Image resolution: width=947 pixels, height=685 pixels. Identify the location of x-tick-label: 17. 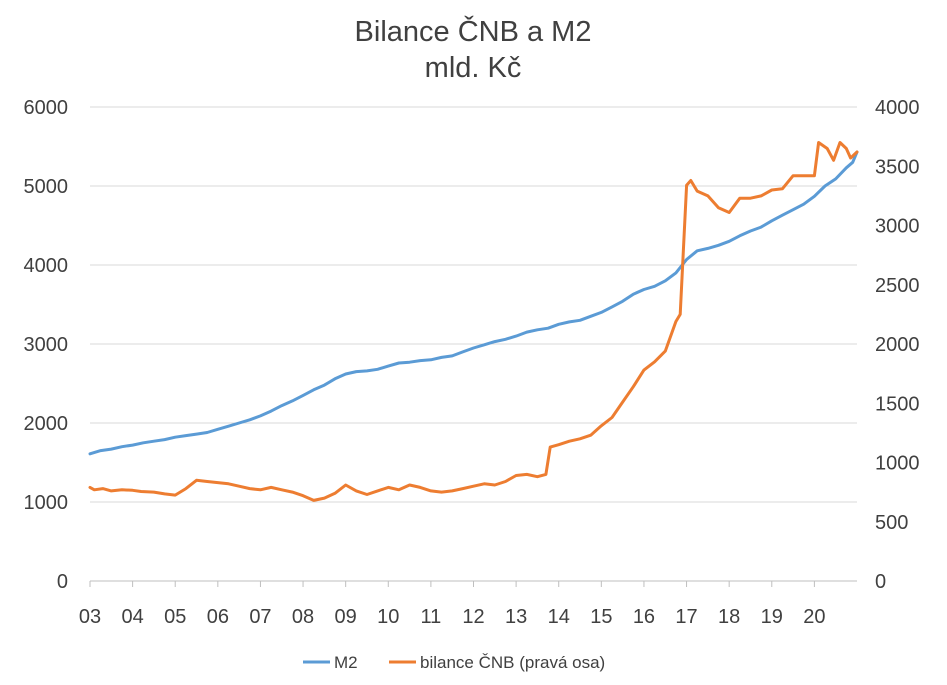
(686, 617).